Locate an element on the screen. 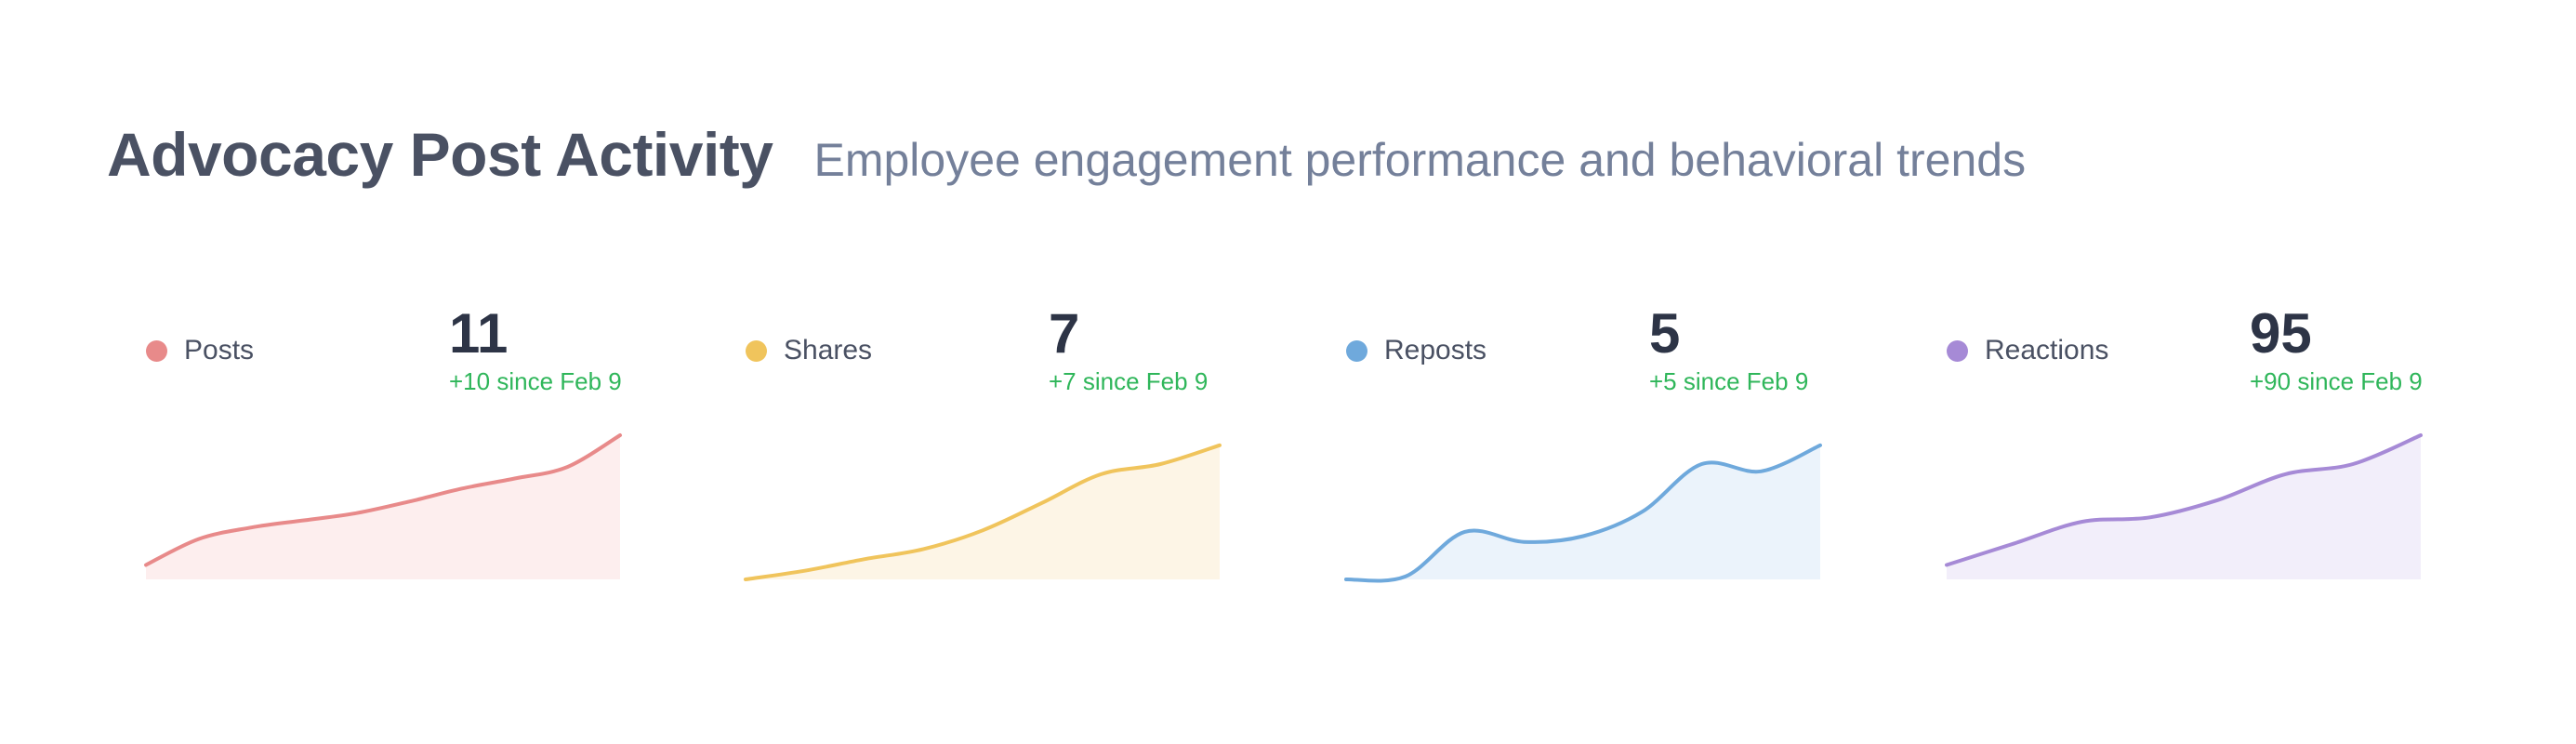 The width and height of the screenshot is (2576, 744). metric-card-reactions: Reactions 95 +90 since Feb 9 is located at coordinates (2184, 444).